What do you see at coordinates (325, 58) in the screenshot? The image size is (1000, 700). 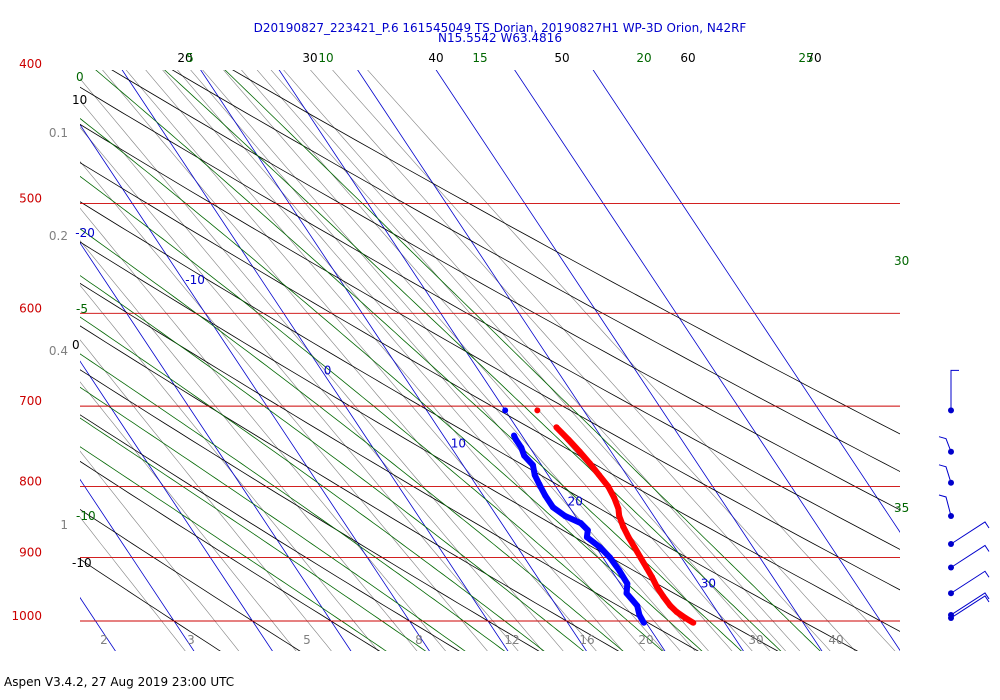 I see `moist-adiabat-label: 10` at bounding box center [325, 58].